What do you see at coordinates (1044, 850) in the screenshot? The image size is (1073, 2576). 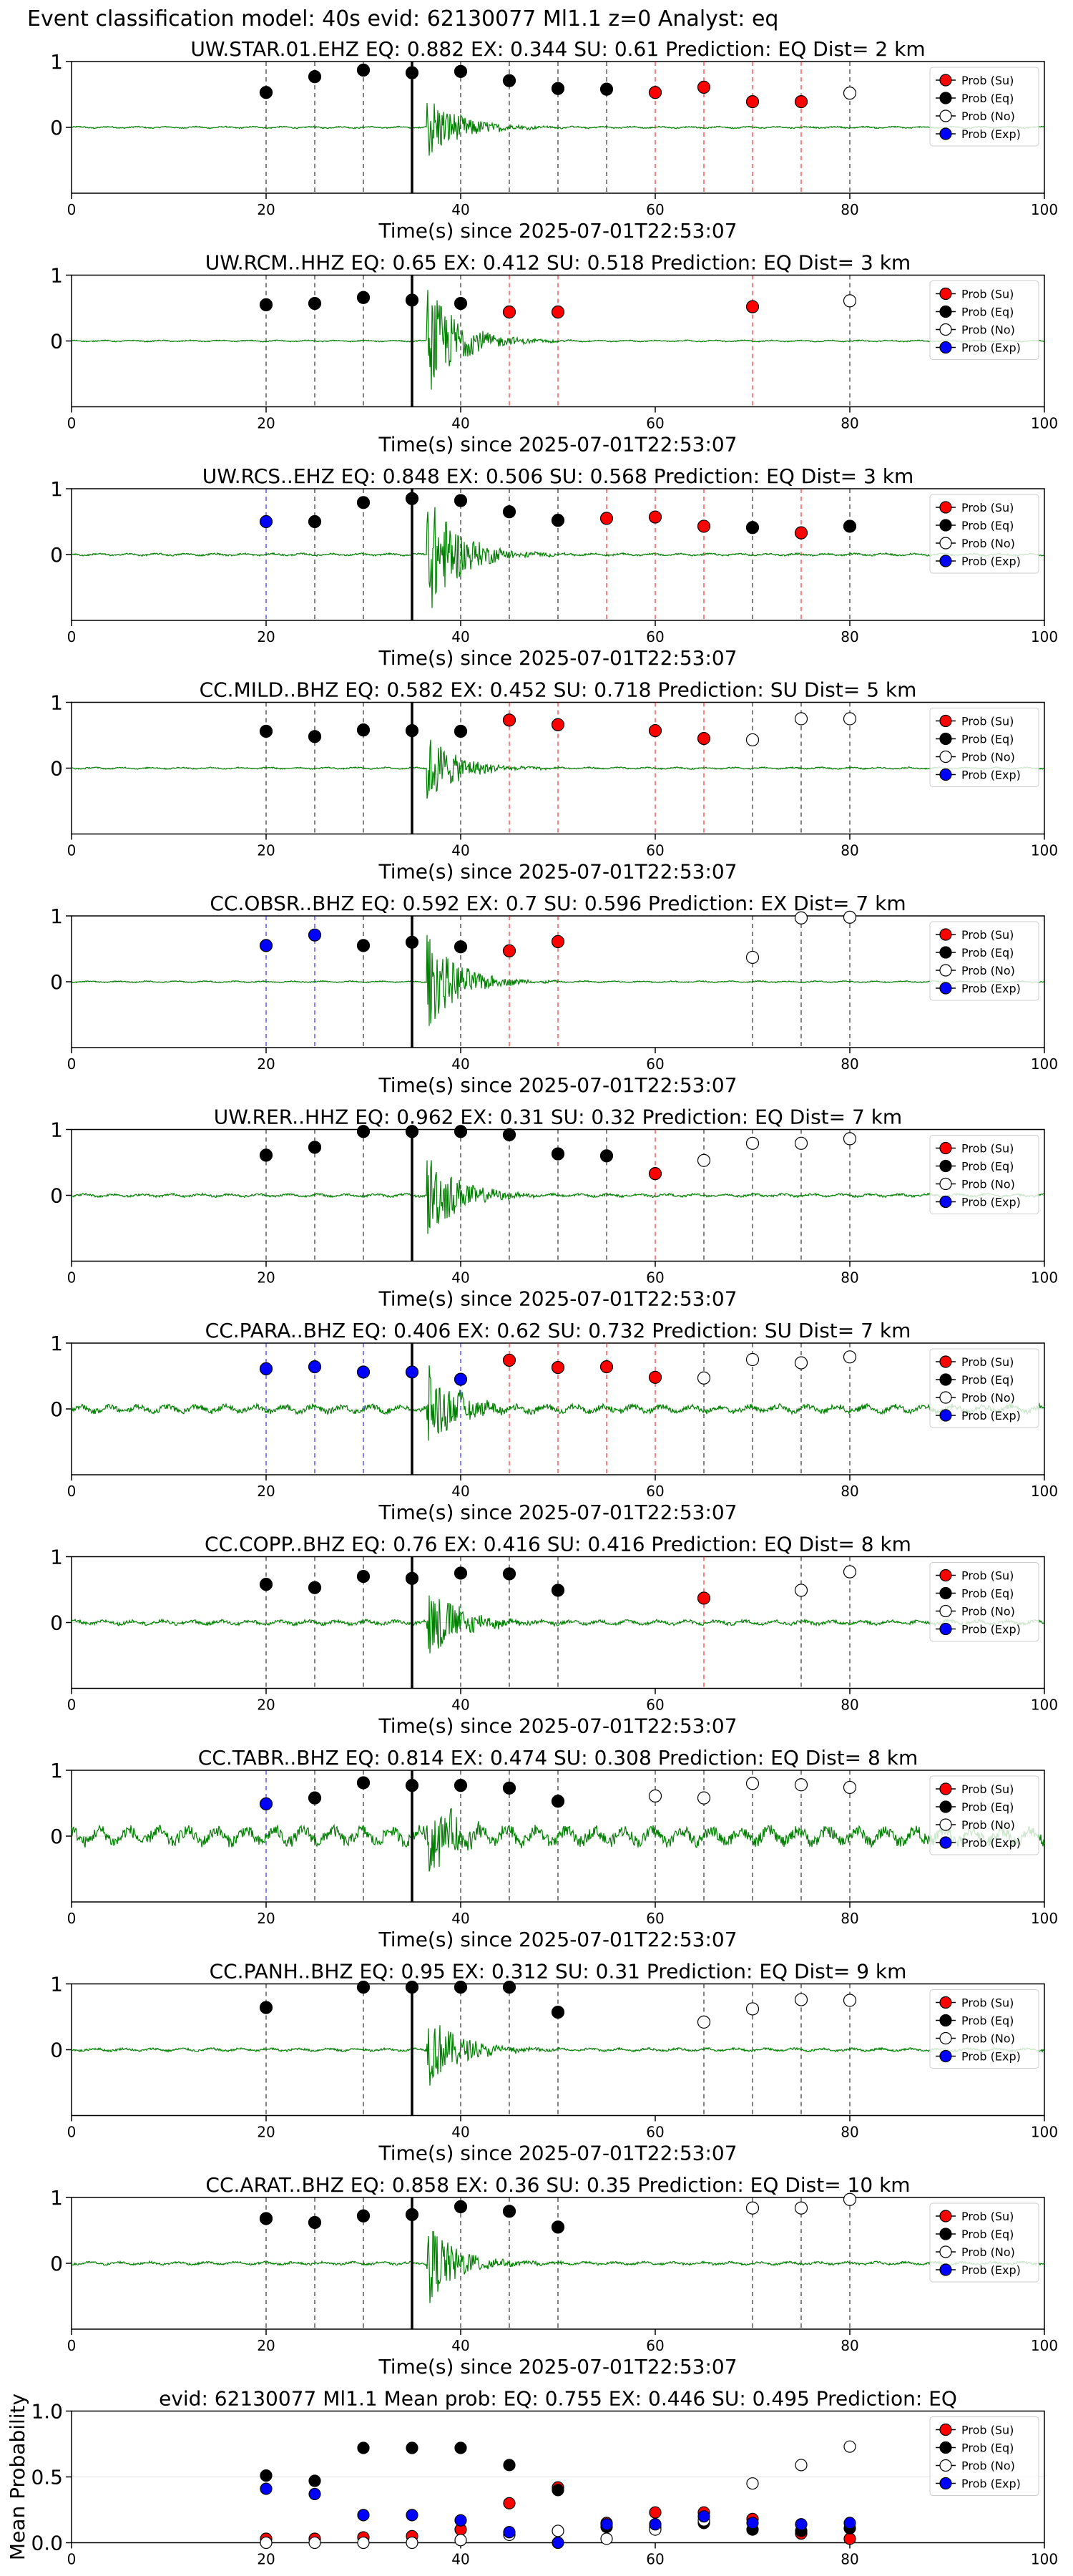 I see `x-tick-label: 100` at bounding box center [1044, 850].